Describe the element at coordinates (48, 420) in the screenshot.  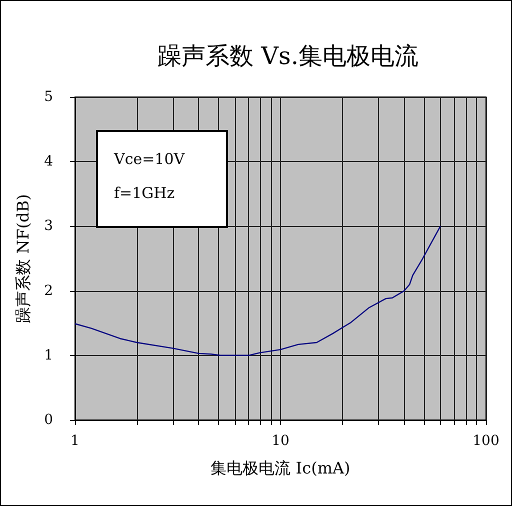
I see `y-tick-label: 0` at that location.